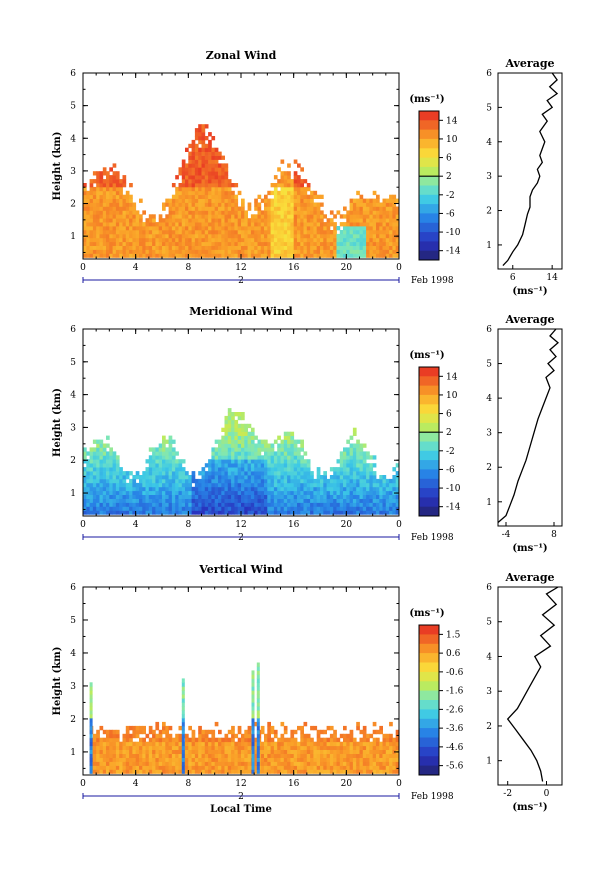  What do you see at coordinates (529, 63) in the screenshot?
I see `profile-title: Average` at bounding box center [529, 63].